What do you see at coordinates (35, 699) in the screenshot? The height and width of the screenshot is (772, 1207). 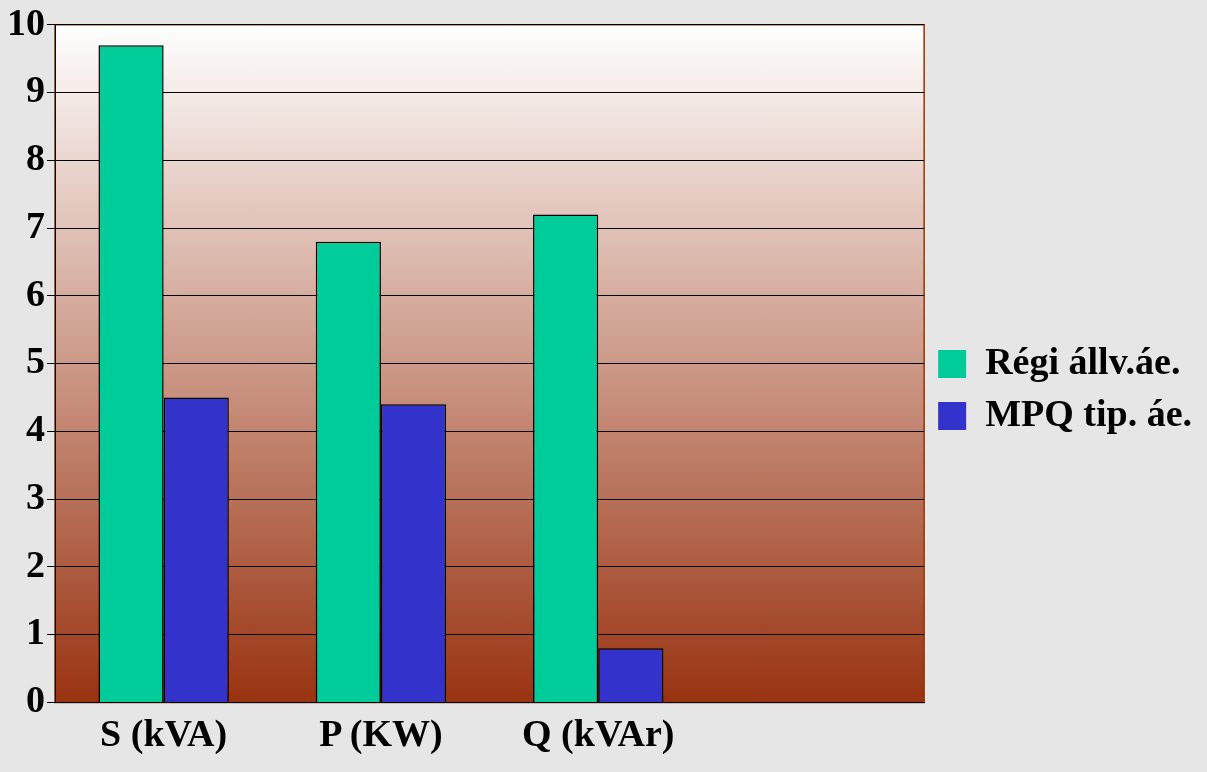 I see `y-tick-label: 0` at bounding box center [35, 699].